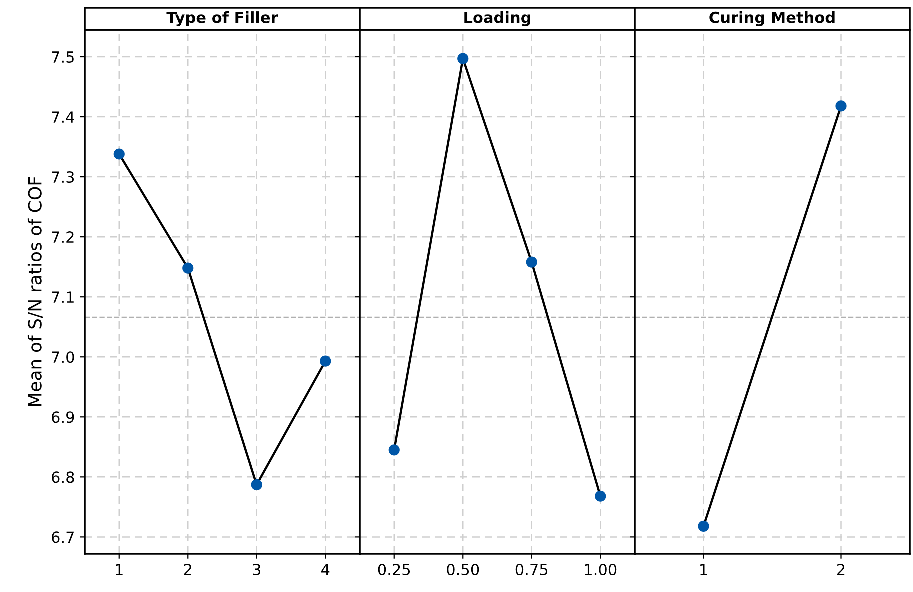 This screenshot has height=592, width=913. I want to click on y-tick-label: 6.8, so click(63, 478).